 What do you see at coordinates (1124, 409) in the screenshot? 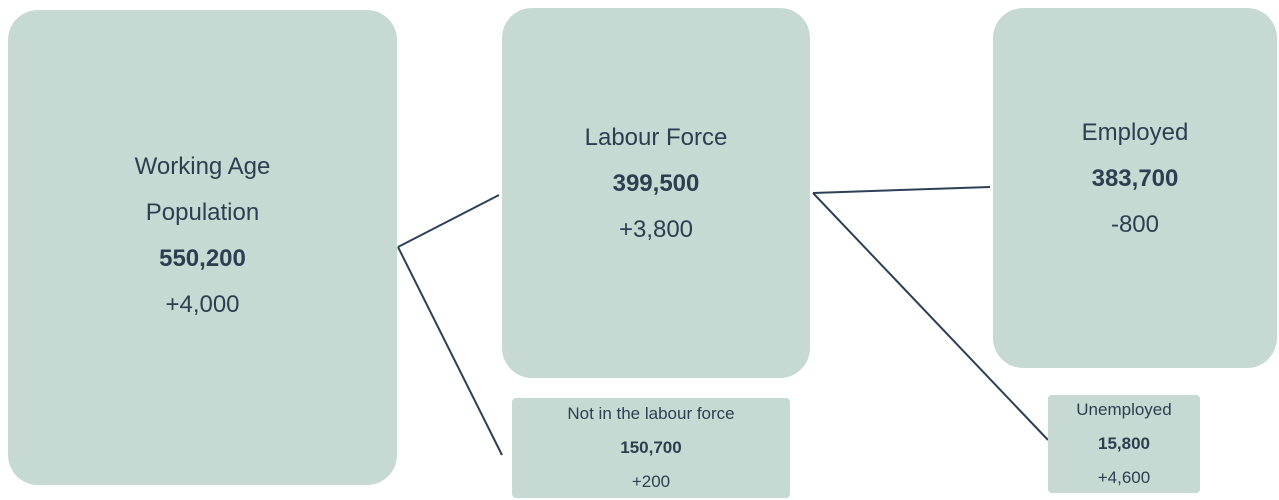
I see `node-label: Unemployed` at bounding box center [1124, 409].